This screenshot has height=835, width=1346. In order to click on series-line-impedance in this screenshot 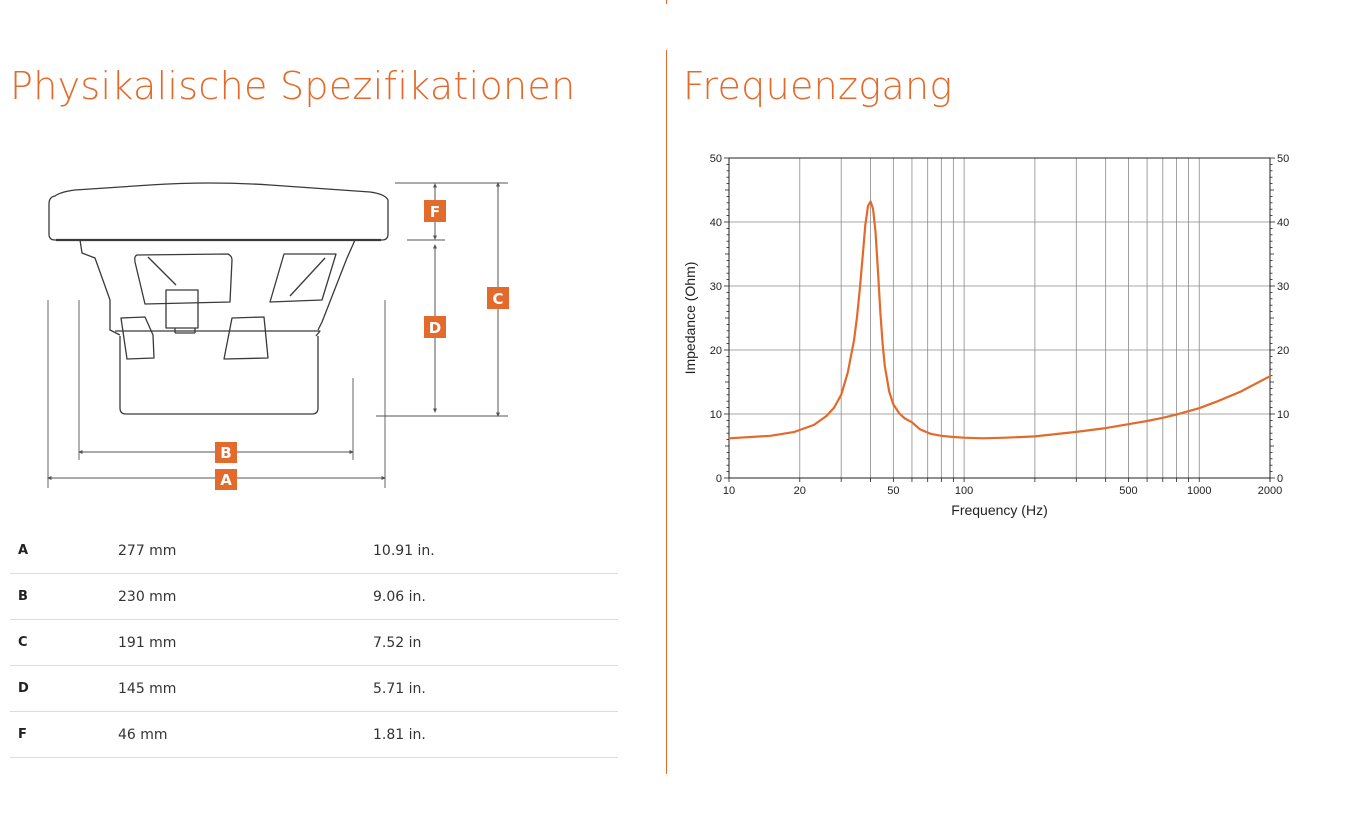, I will do `click(999, 320)`.